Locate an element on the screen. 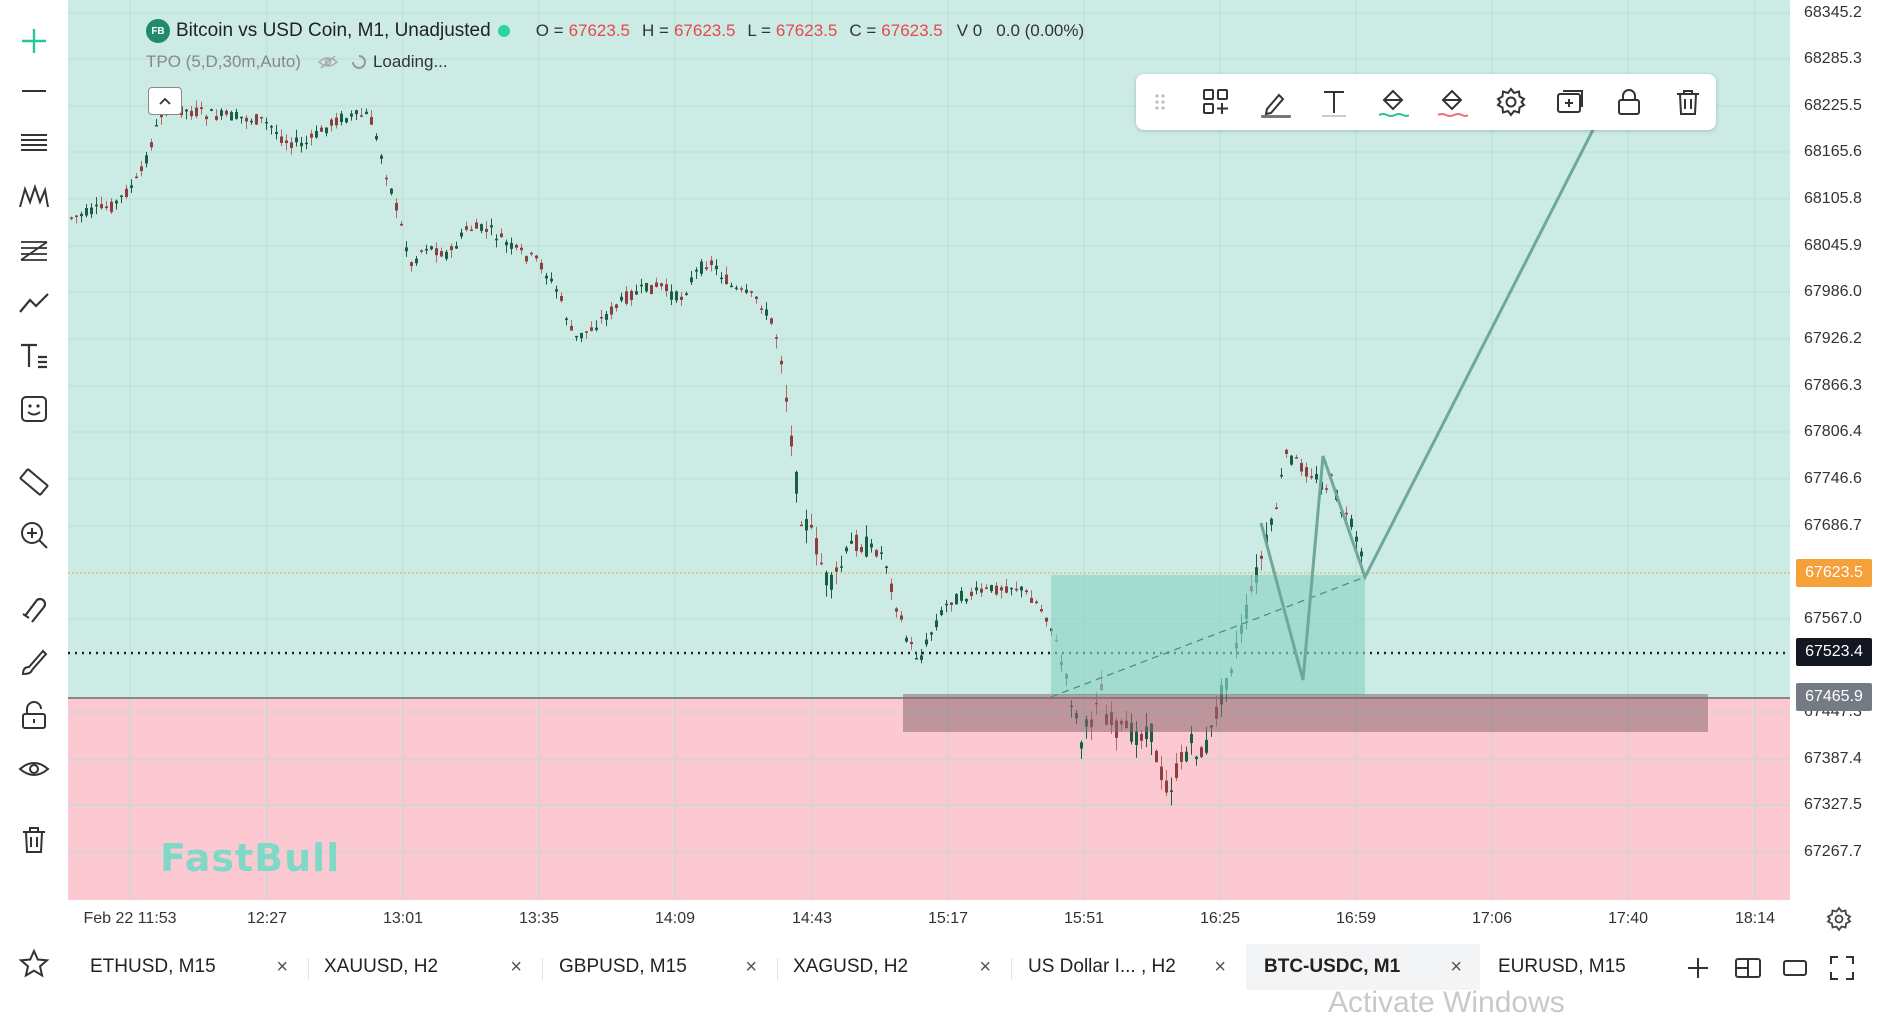 The height and width of the screenshot is (1020, 1889). add-template-icon is located at coordinates (1216, 102).